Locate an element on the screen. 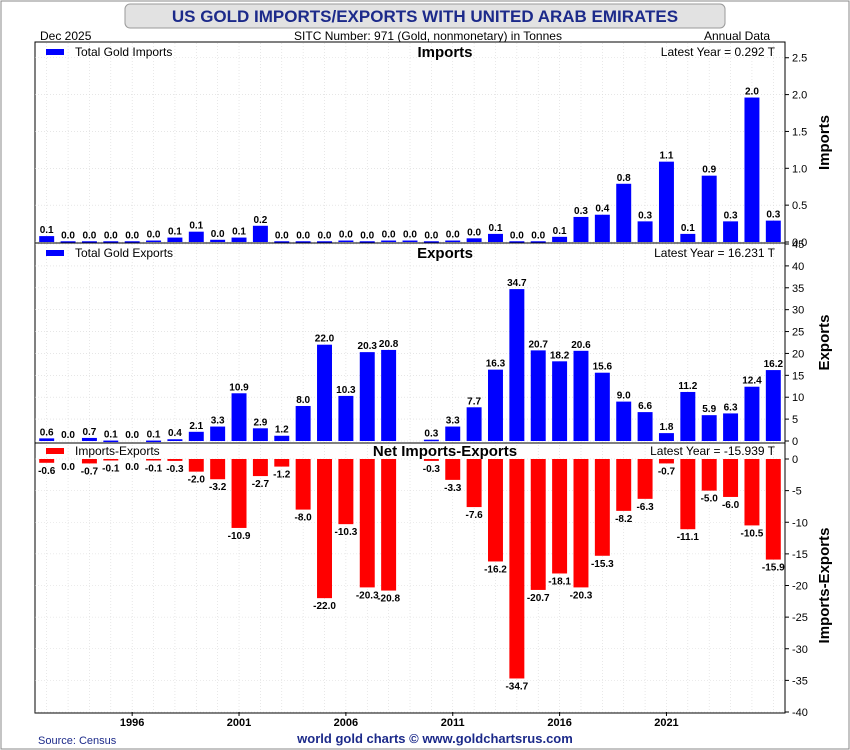 The width and height of the screenshot is (850, 750). net-value-label: -0.6 is located at coordinates (47, 471).